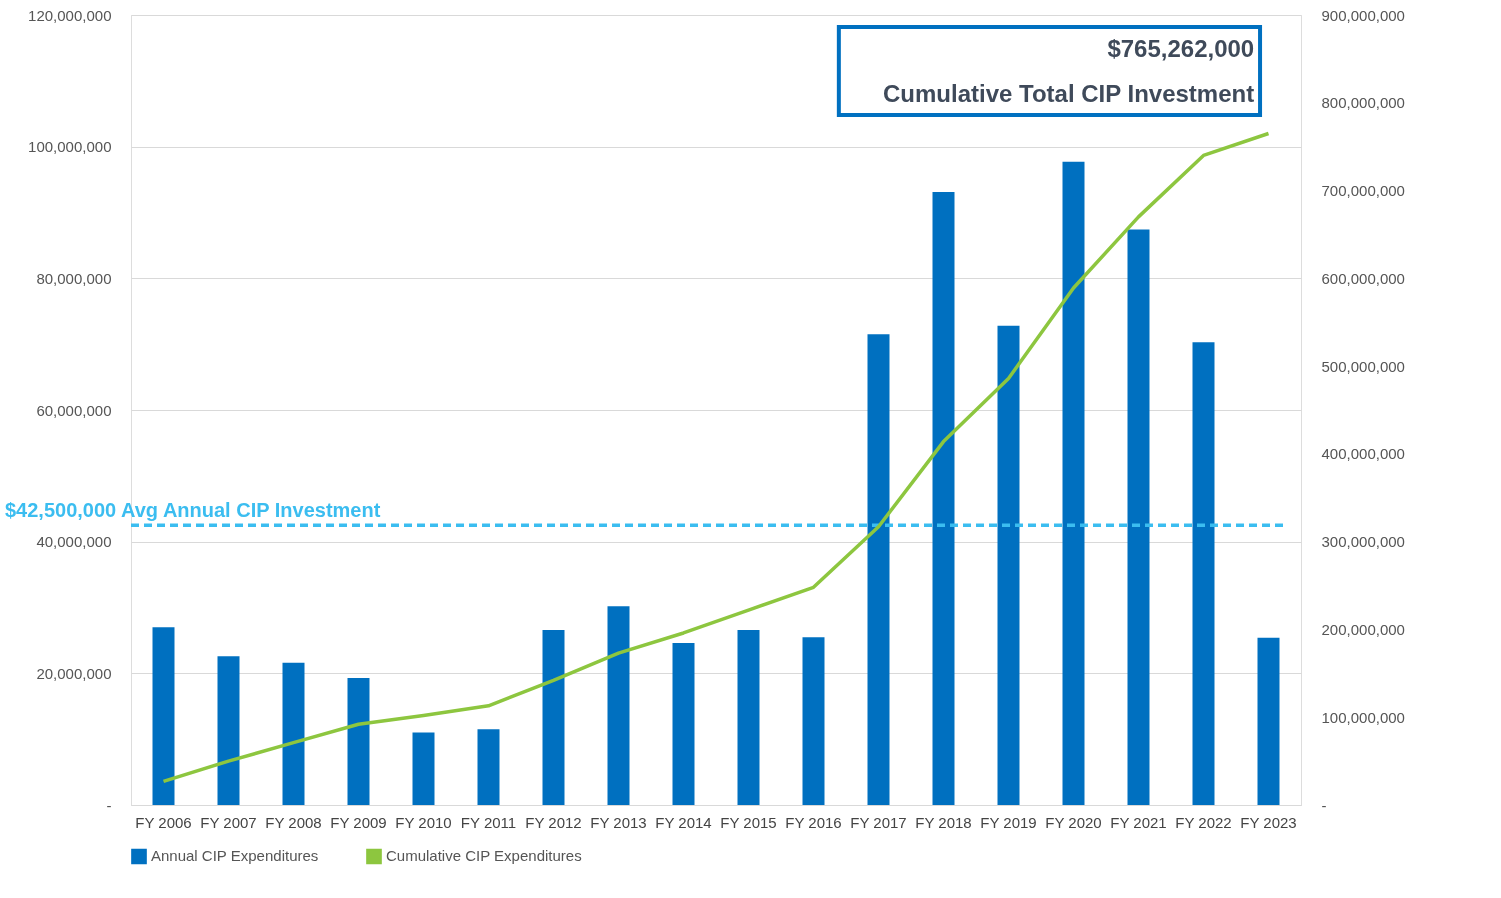 This screenshot has height=898, width=1501. What do you see at coordinates (1363, 366) in the screenshot?
I see `y2-tick-label: 500,000,000` at bounding box center [1363, 366].